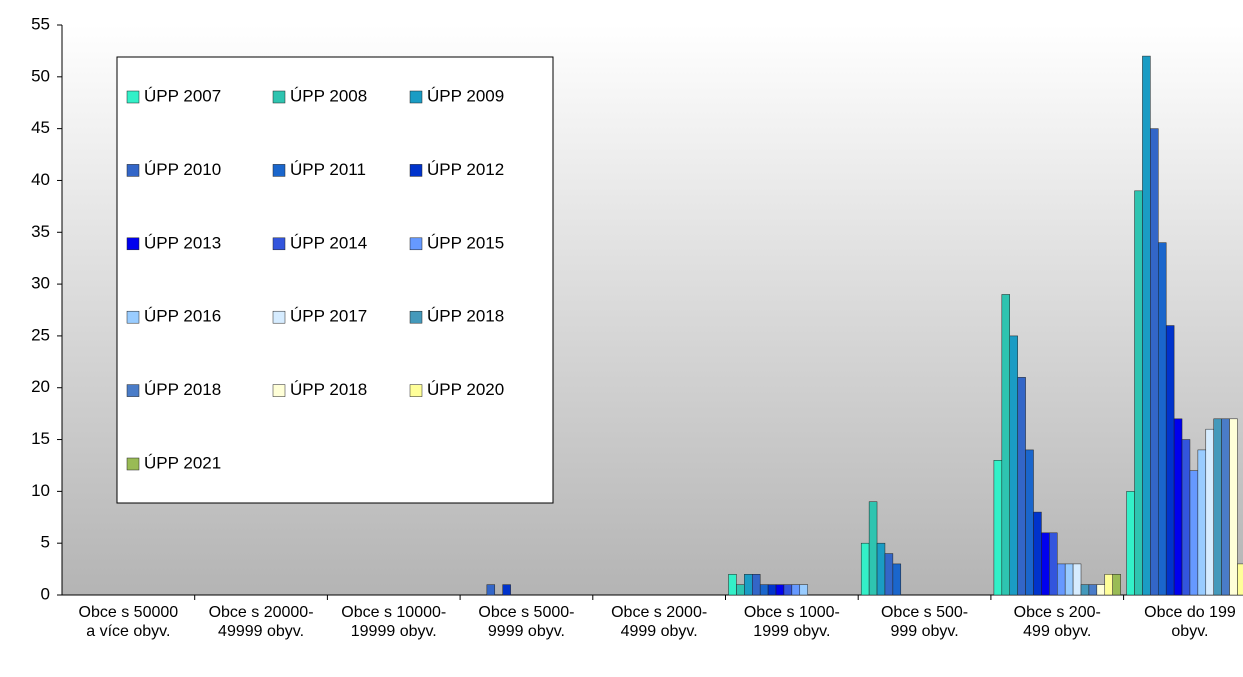 Image resolution: width=1243 pixels, height=677 pixels. What do you see at coordinates (40, 490) in the screenshot?
I see `y-tick-label: 10` at bounding box center [40, 490].